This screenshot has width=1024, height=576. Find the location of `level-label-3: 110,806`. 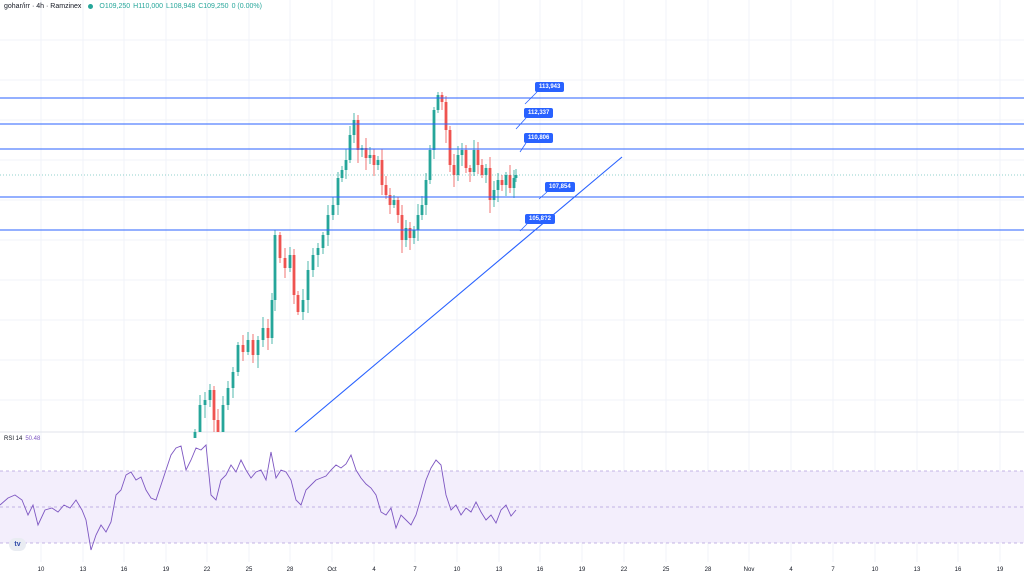

level-label-3: 110,806 is located at coordinates (539, 138).